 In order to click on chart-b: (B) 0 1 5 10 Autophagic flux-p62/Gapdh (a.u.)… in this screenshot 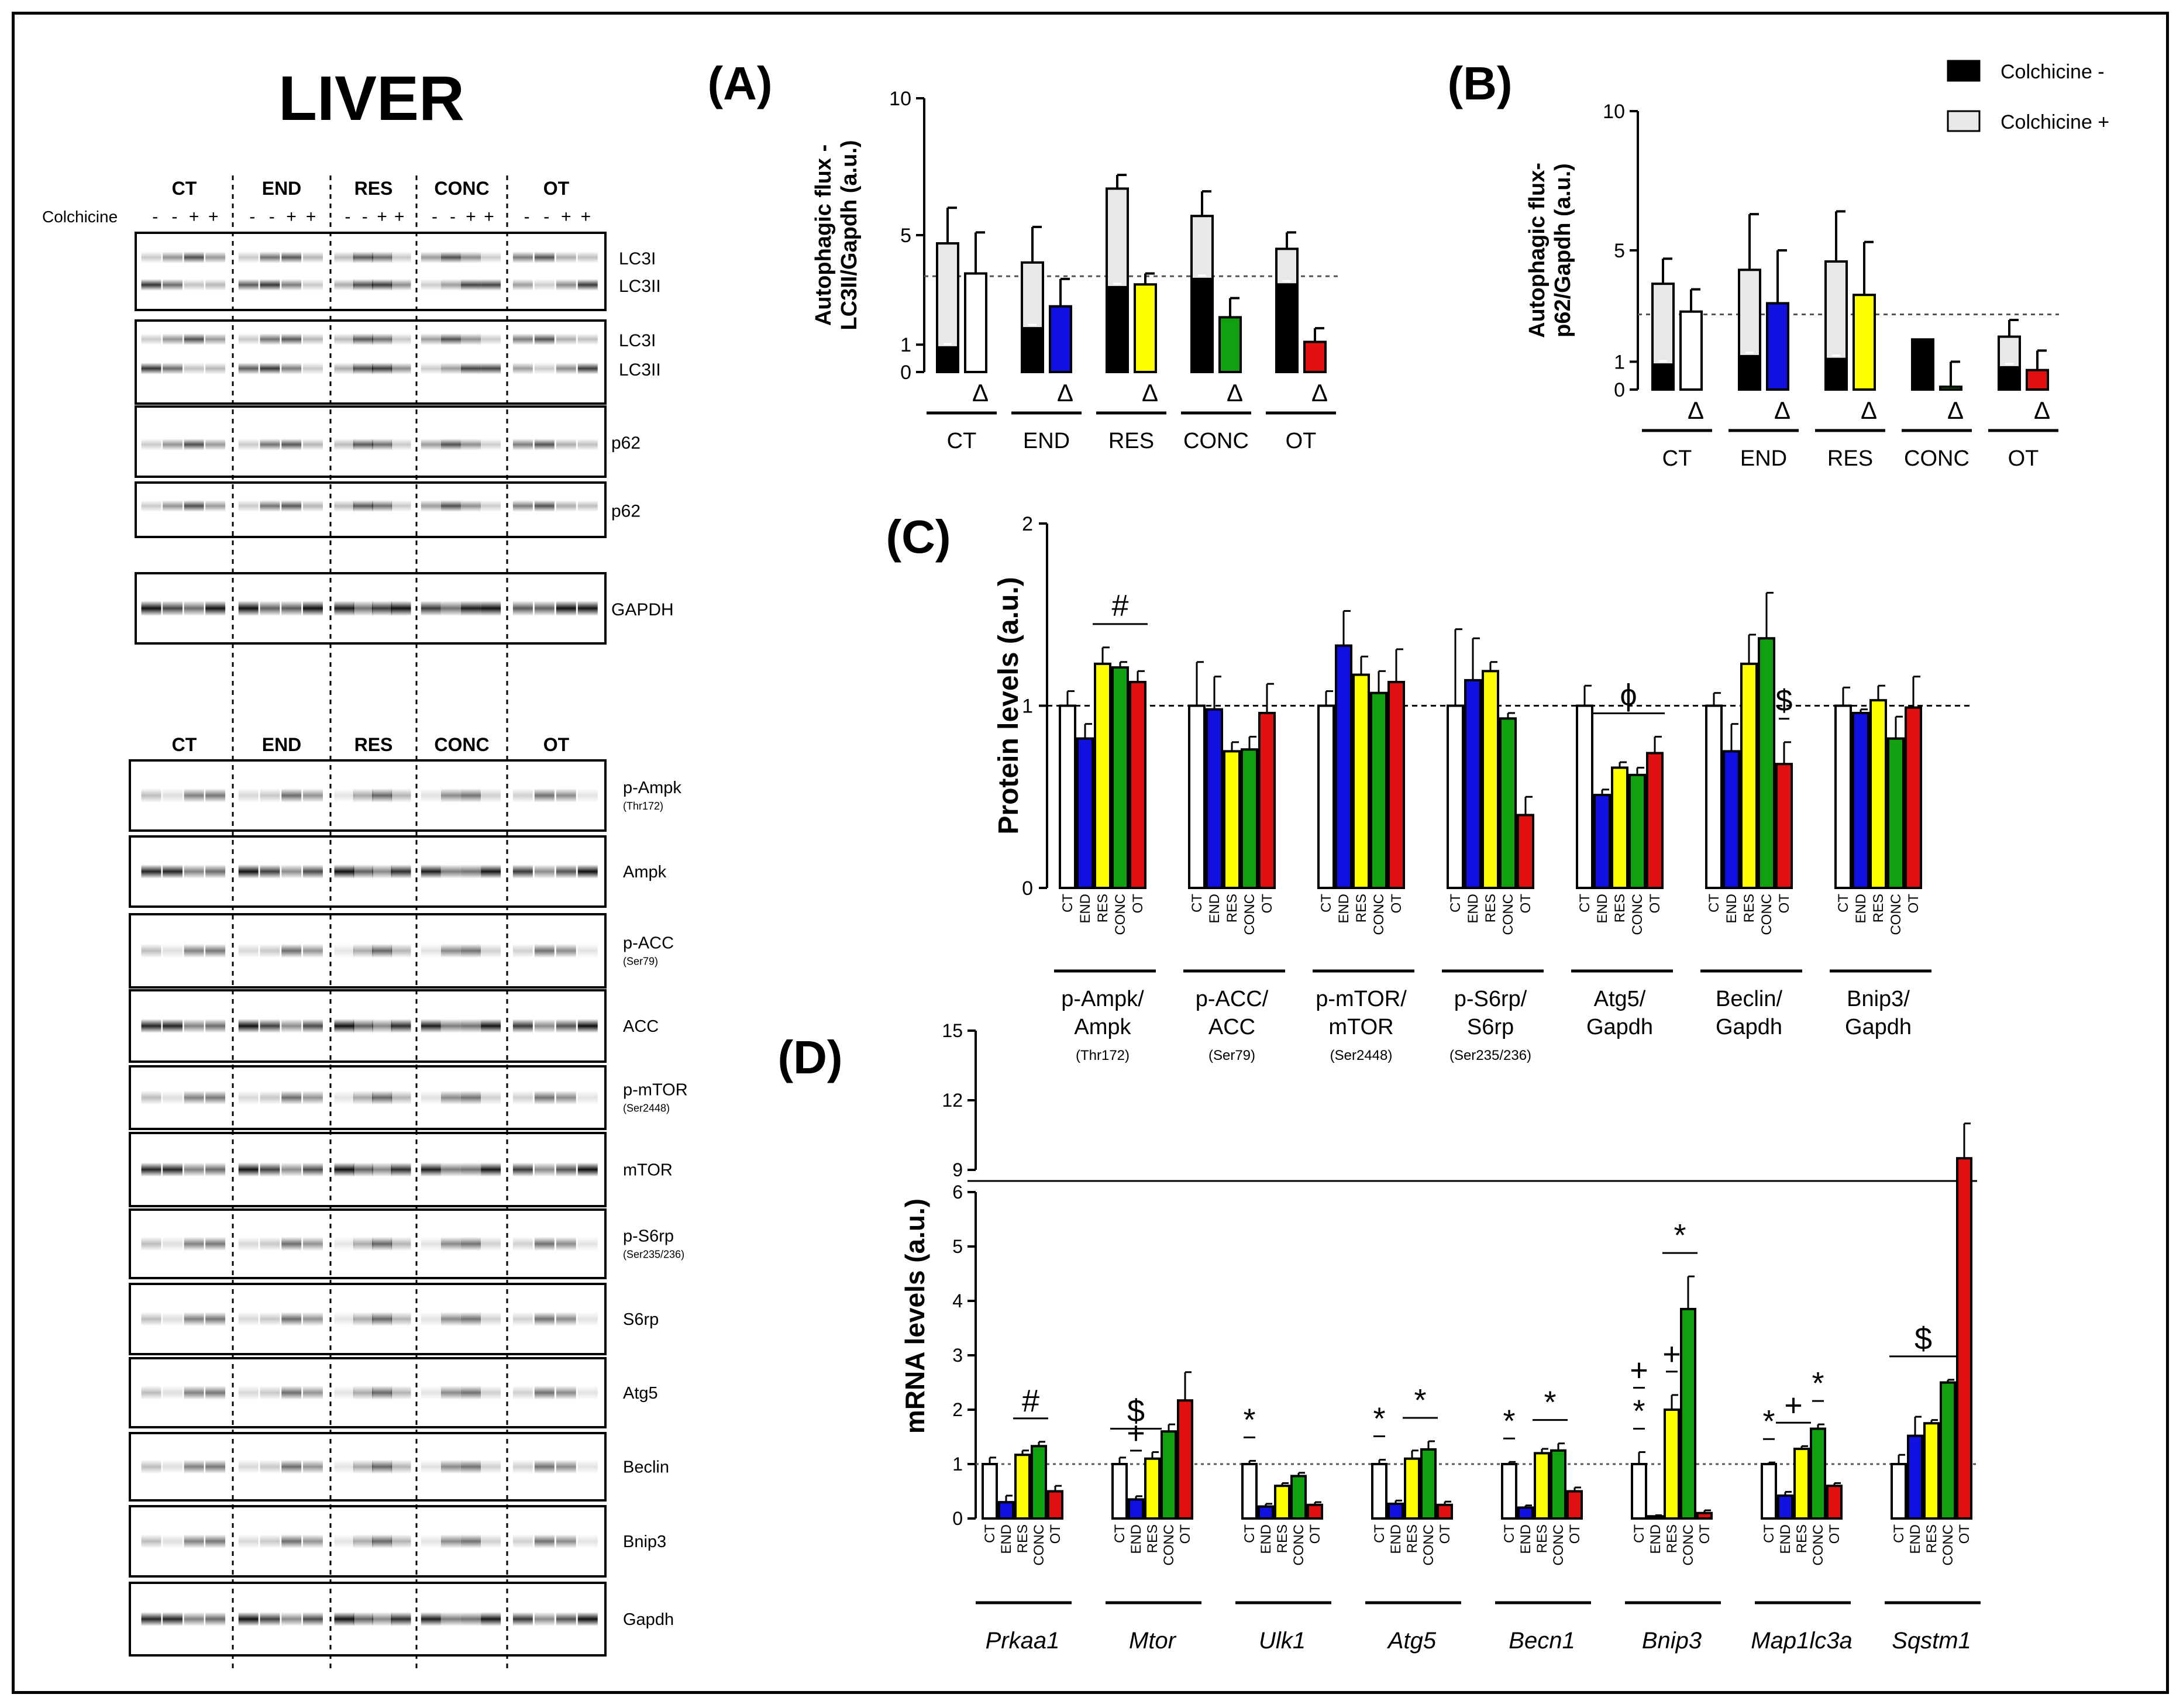, I will do `click(1778, 264)`.